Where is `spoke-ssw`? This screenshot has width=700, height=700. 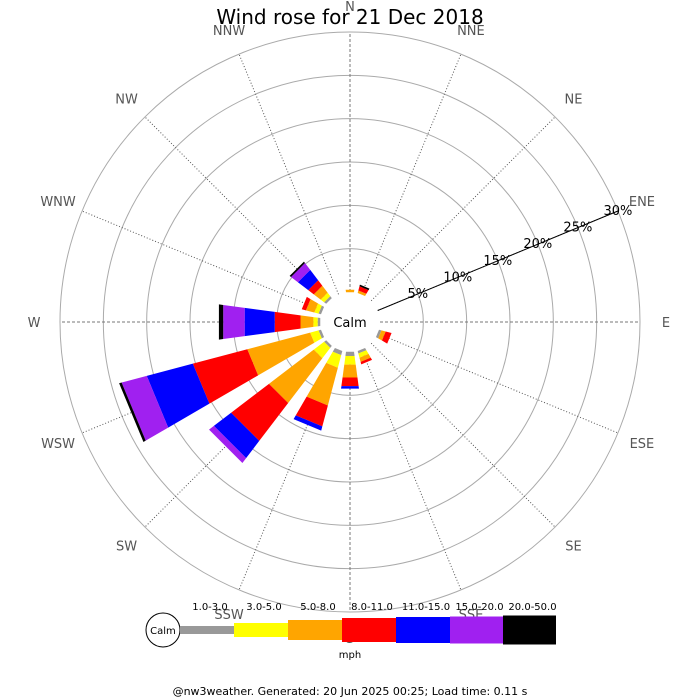 spoke-ssw is located at coordinates (288, 470).